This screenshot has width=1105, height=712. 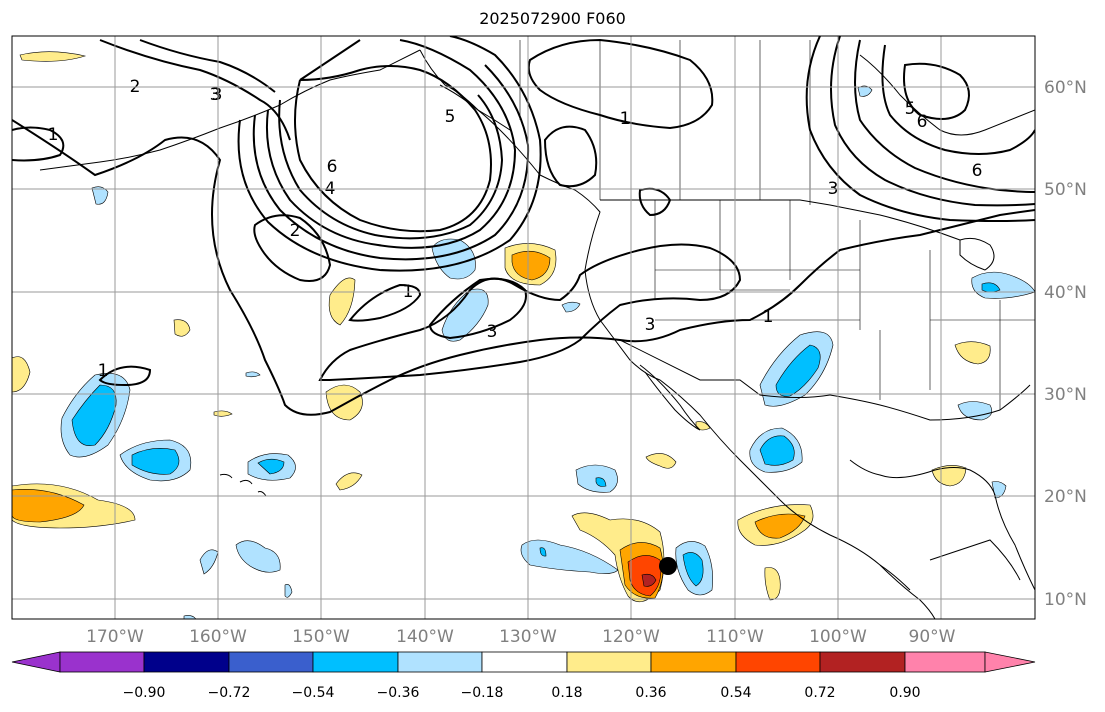 What do you see at coordinates (1065, 395) in the screenshot?
I see `lat-tick-label: 30°N` at bounding box center [1065, 395].